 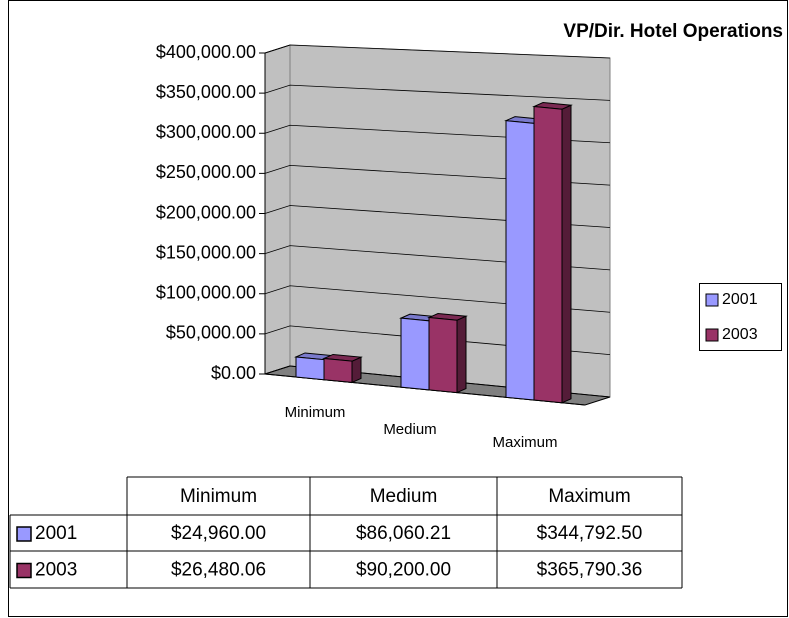 What do you see at coordinates (524, 442) in the screenshot?
I see `x-tick-label: Maximum` at bounding box center [524, 442].